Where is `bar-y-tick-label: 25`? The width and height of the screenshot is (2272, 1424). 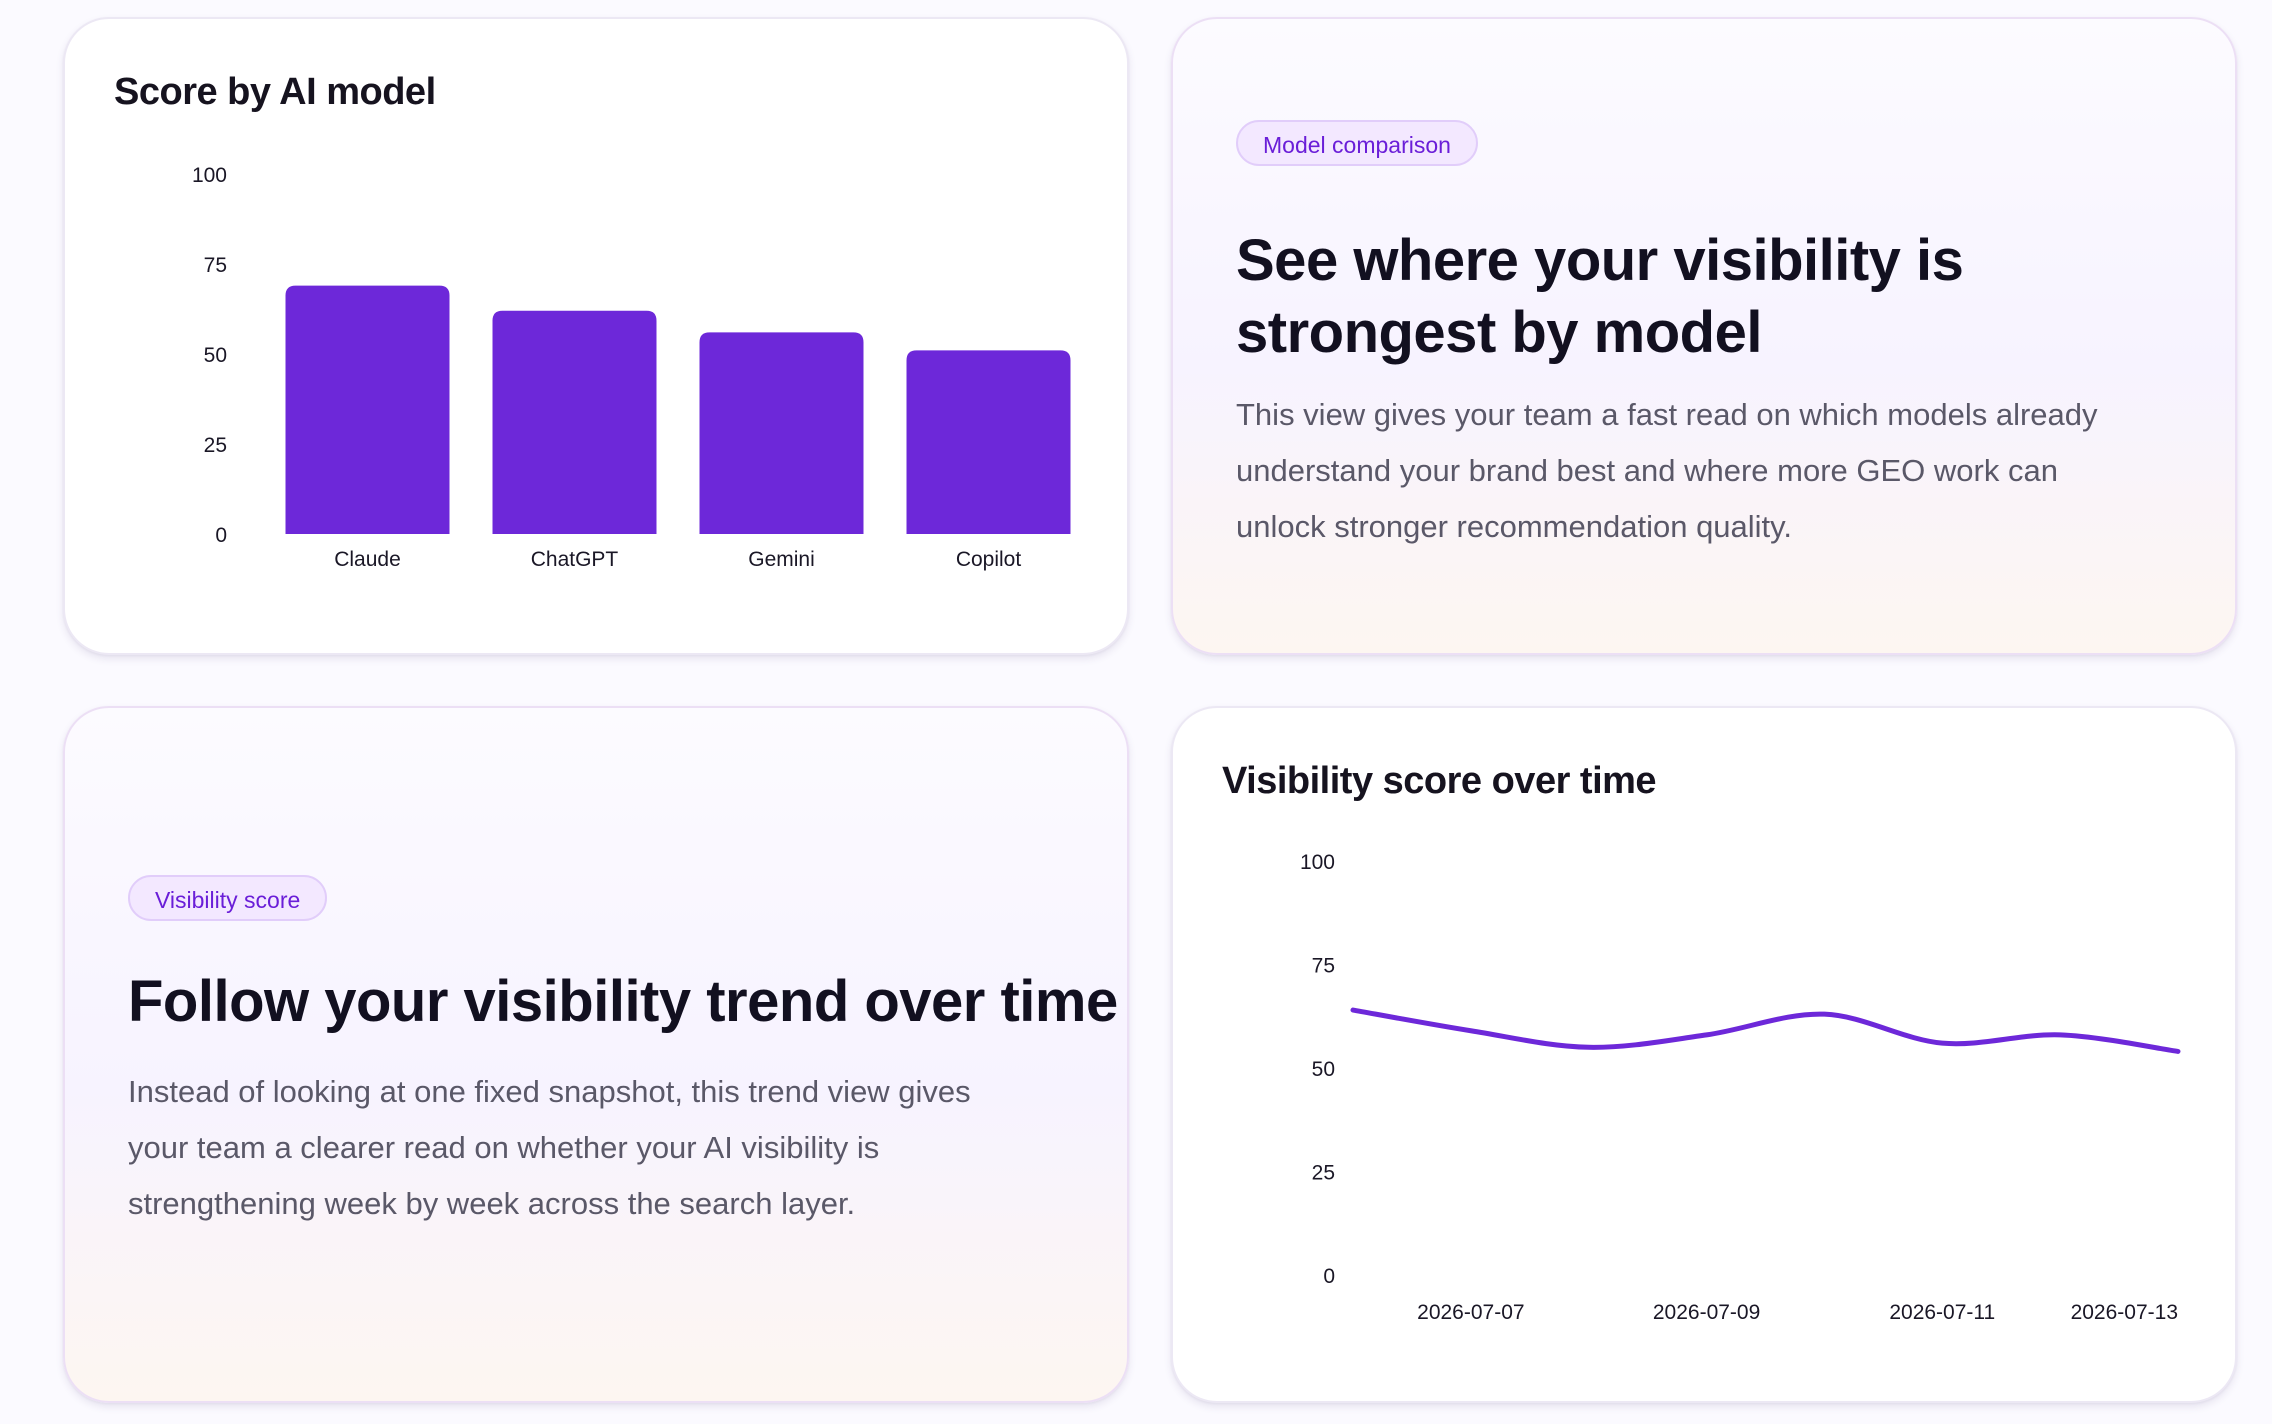 bar-y-tick-label: 25 is located at coordinates (215, 445).